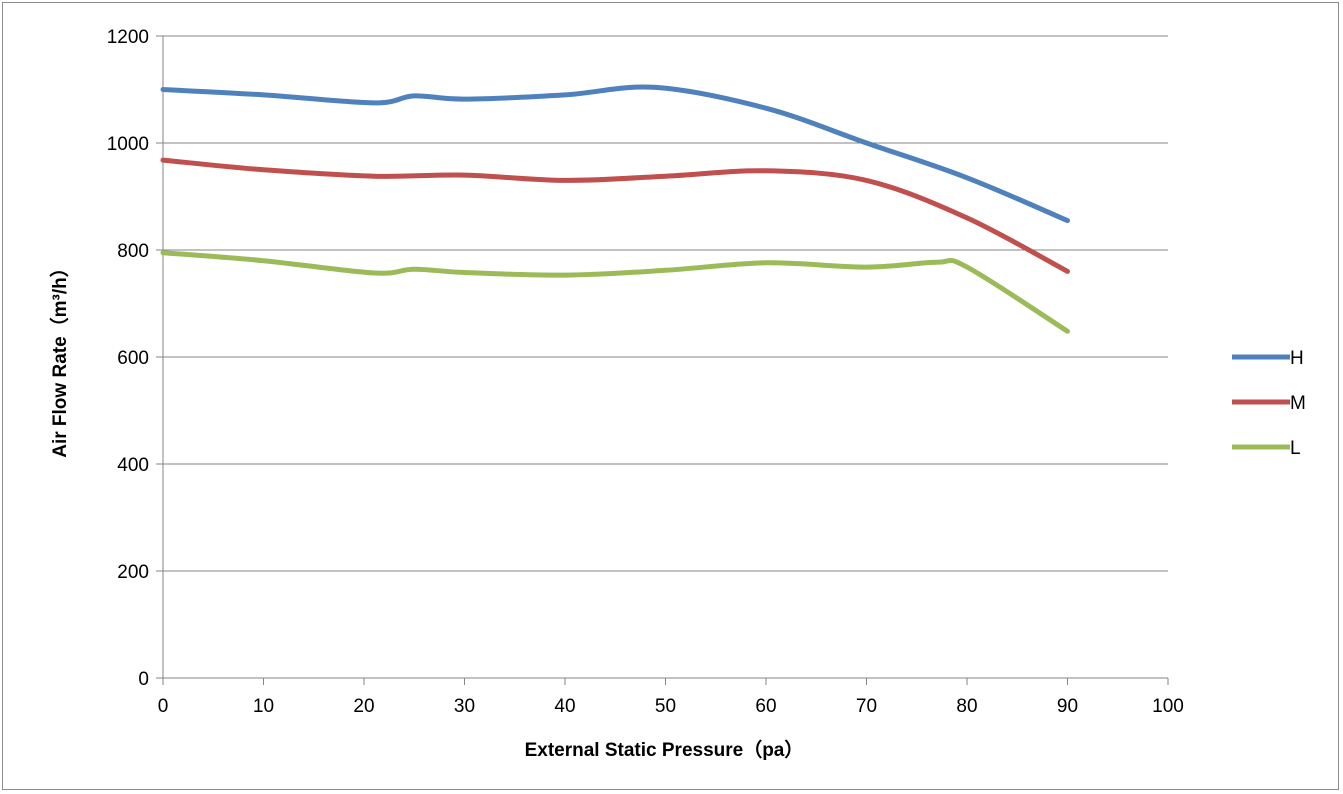 Image resolution: width=1343 pixels, height=794 pixels. I want to click on legend-label-m: M, so click(1298, 403).